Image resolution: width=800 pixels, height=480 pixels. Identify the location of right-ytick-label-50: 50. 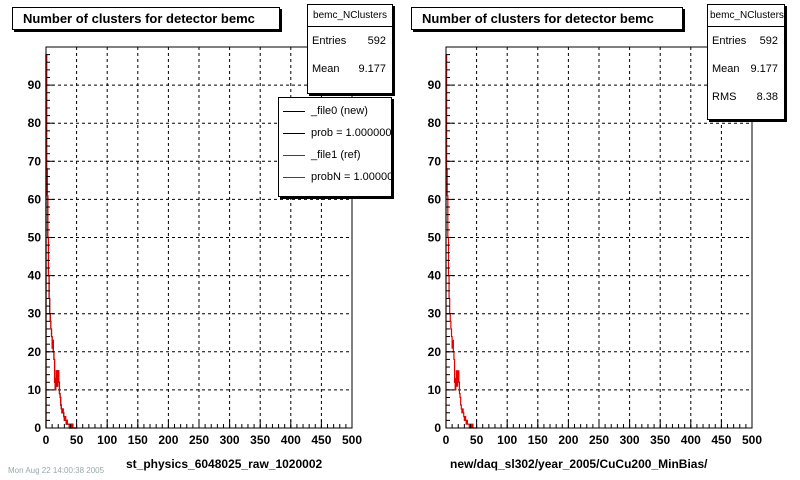
(435, 238).